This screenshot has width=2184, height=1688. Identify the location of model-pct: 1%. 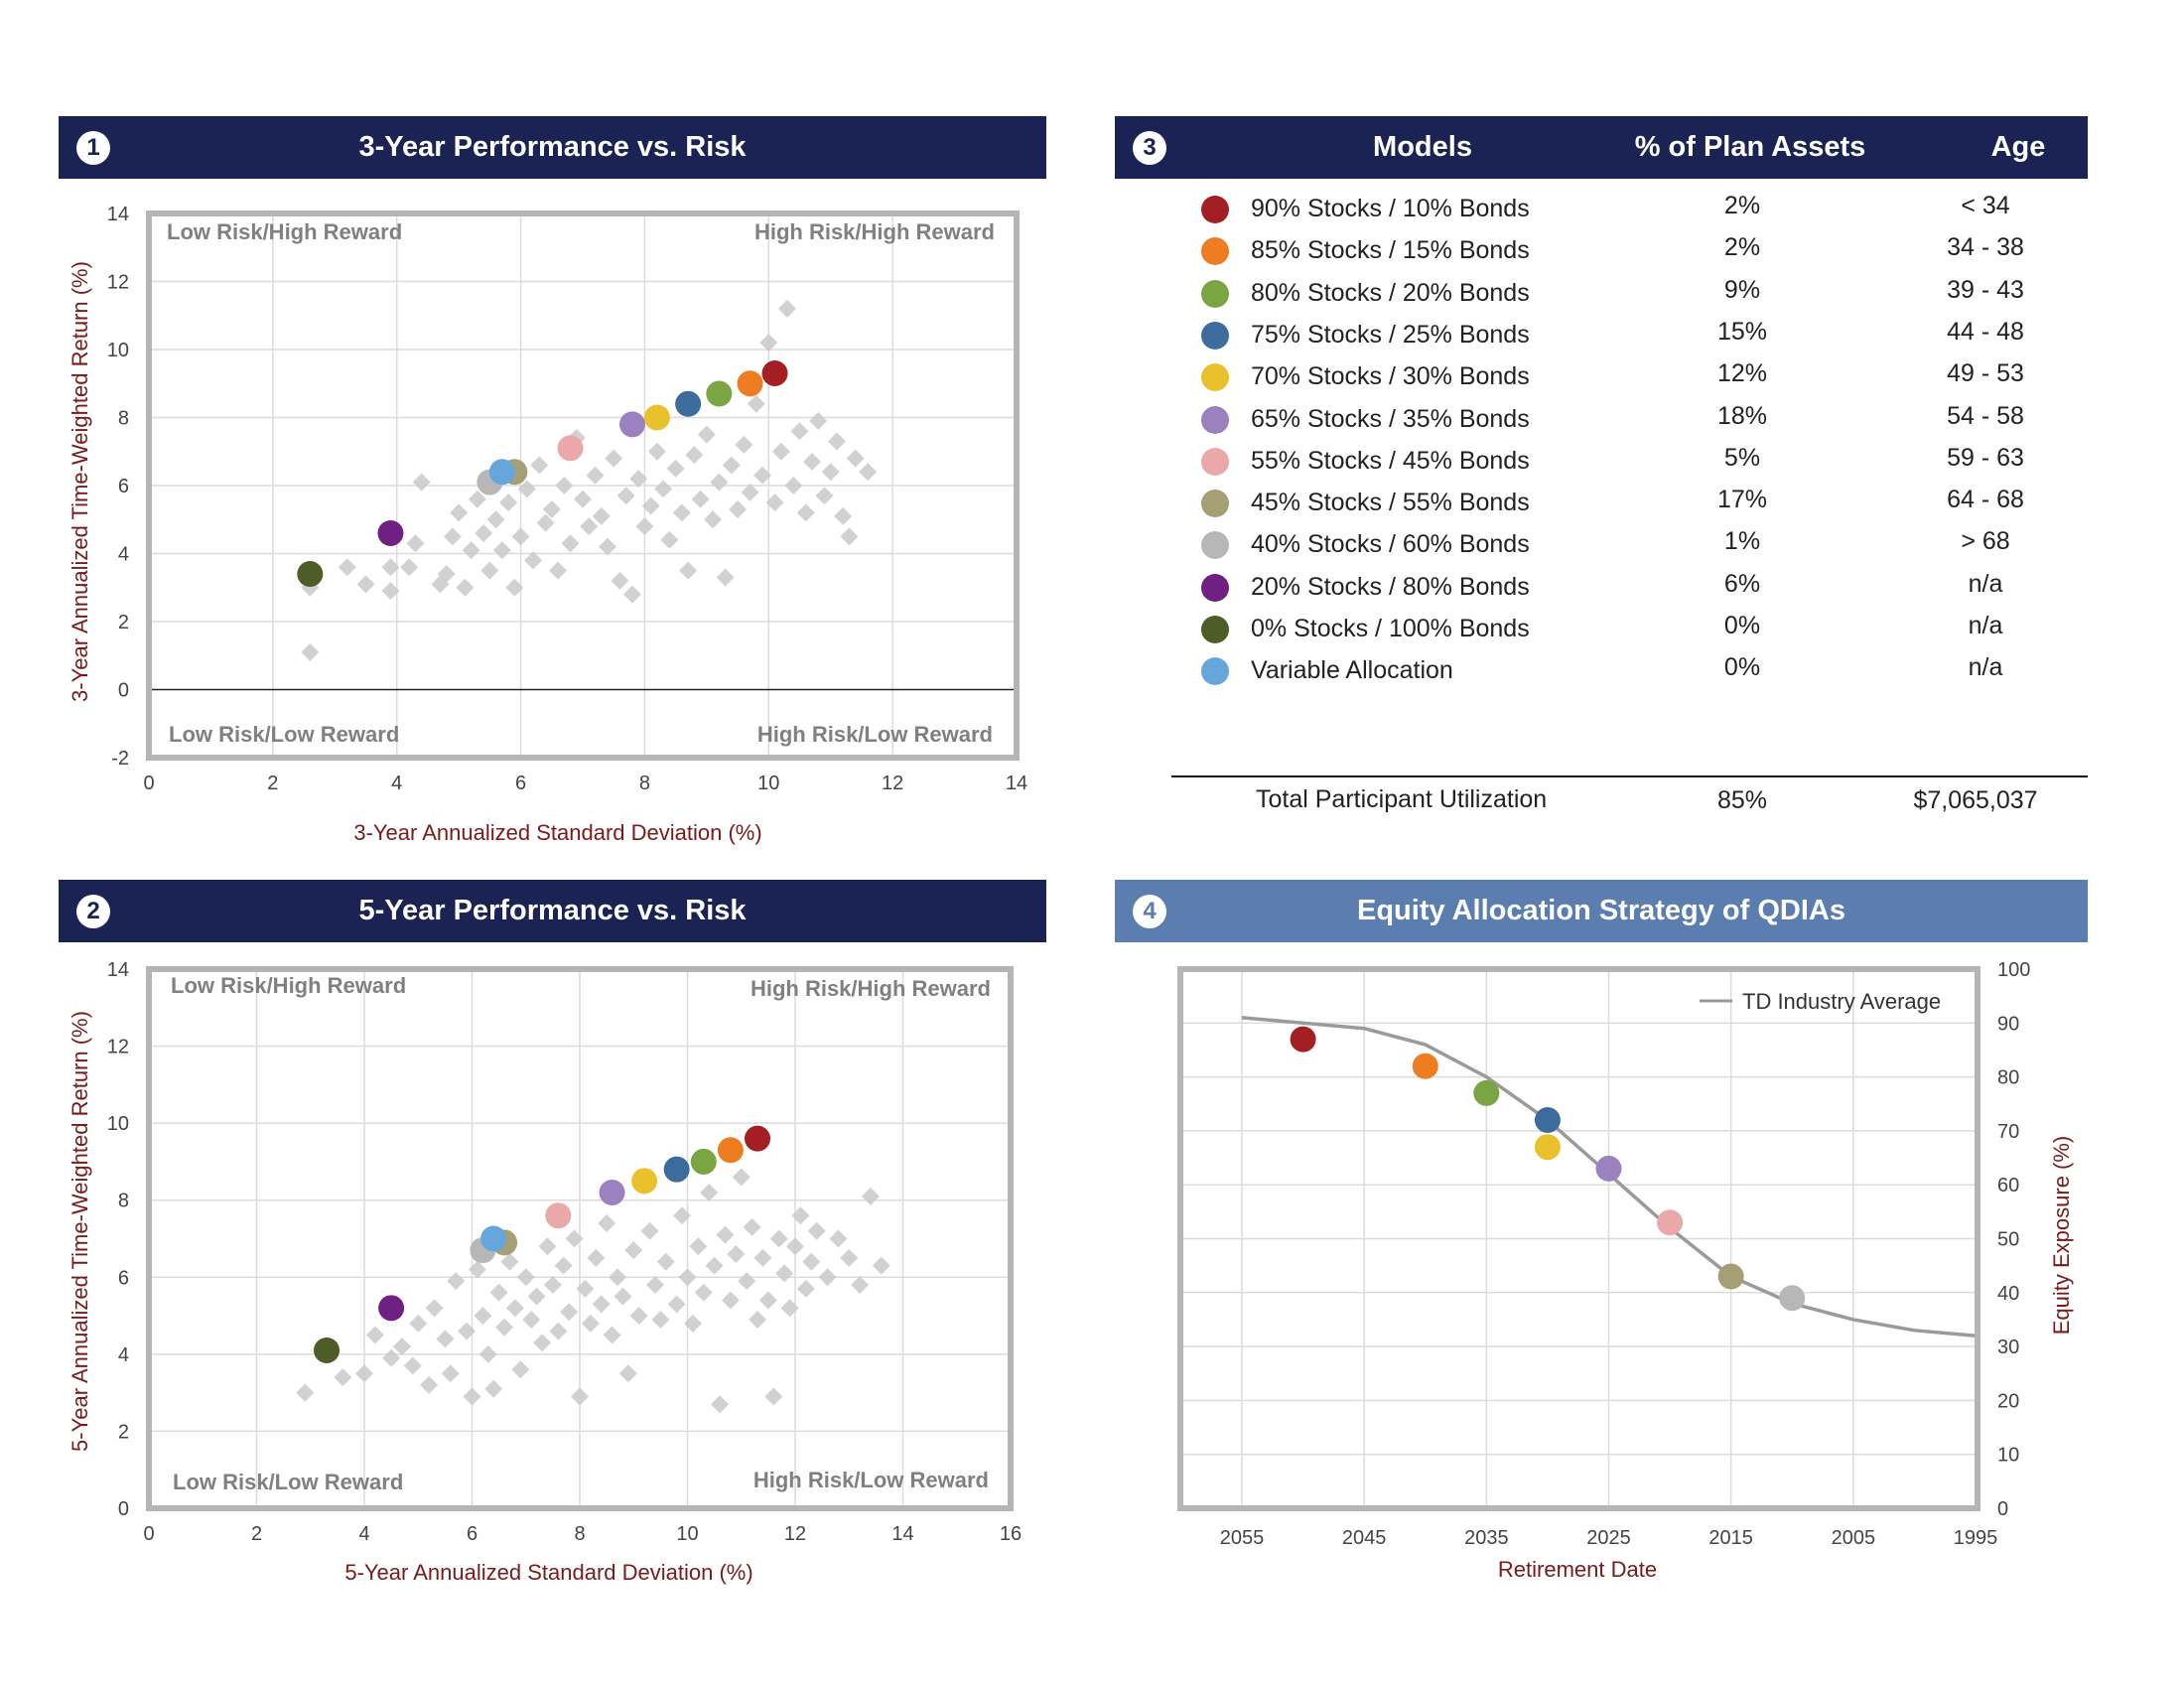
(1742, 541).